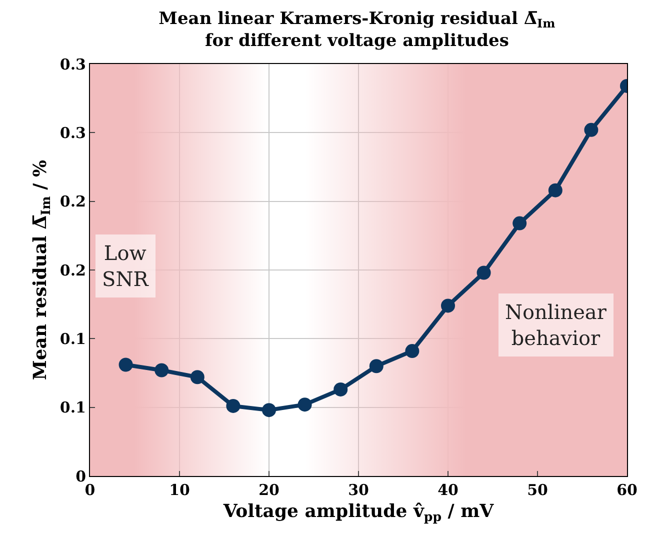 The image size is (649, 534). I want to click on x-tick-label: 60, so click(627, 490).